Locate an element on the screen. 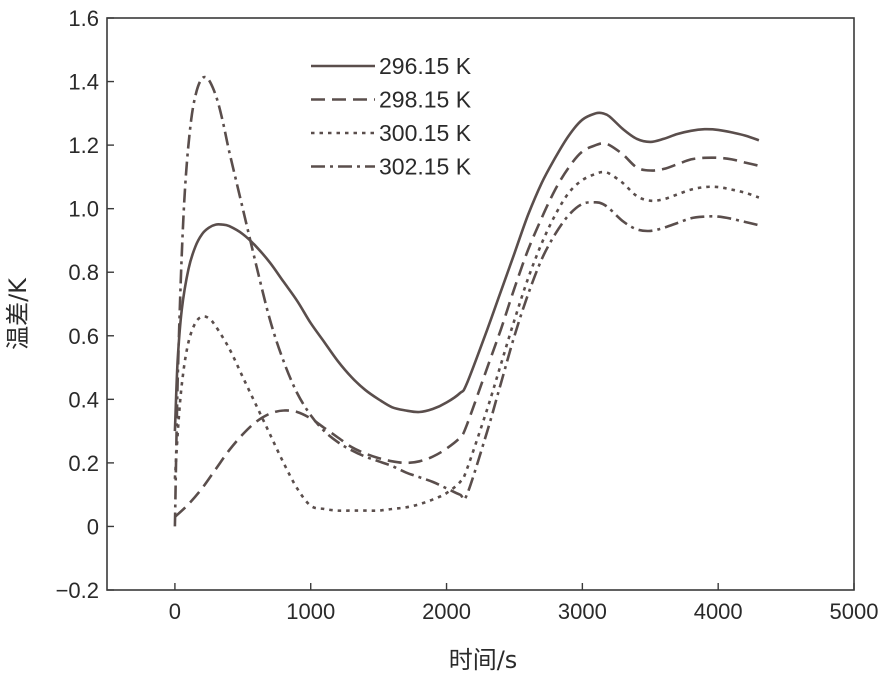  y-axis-title: 温差/K is located at coordinates (18, 313).